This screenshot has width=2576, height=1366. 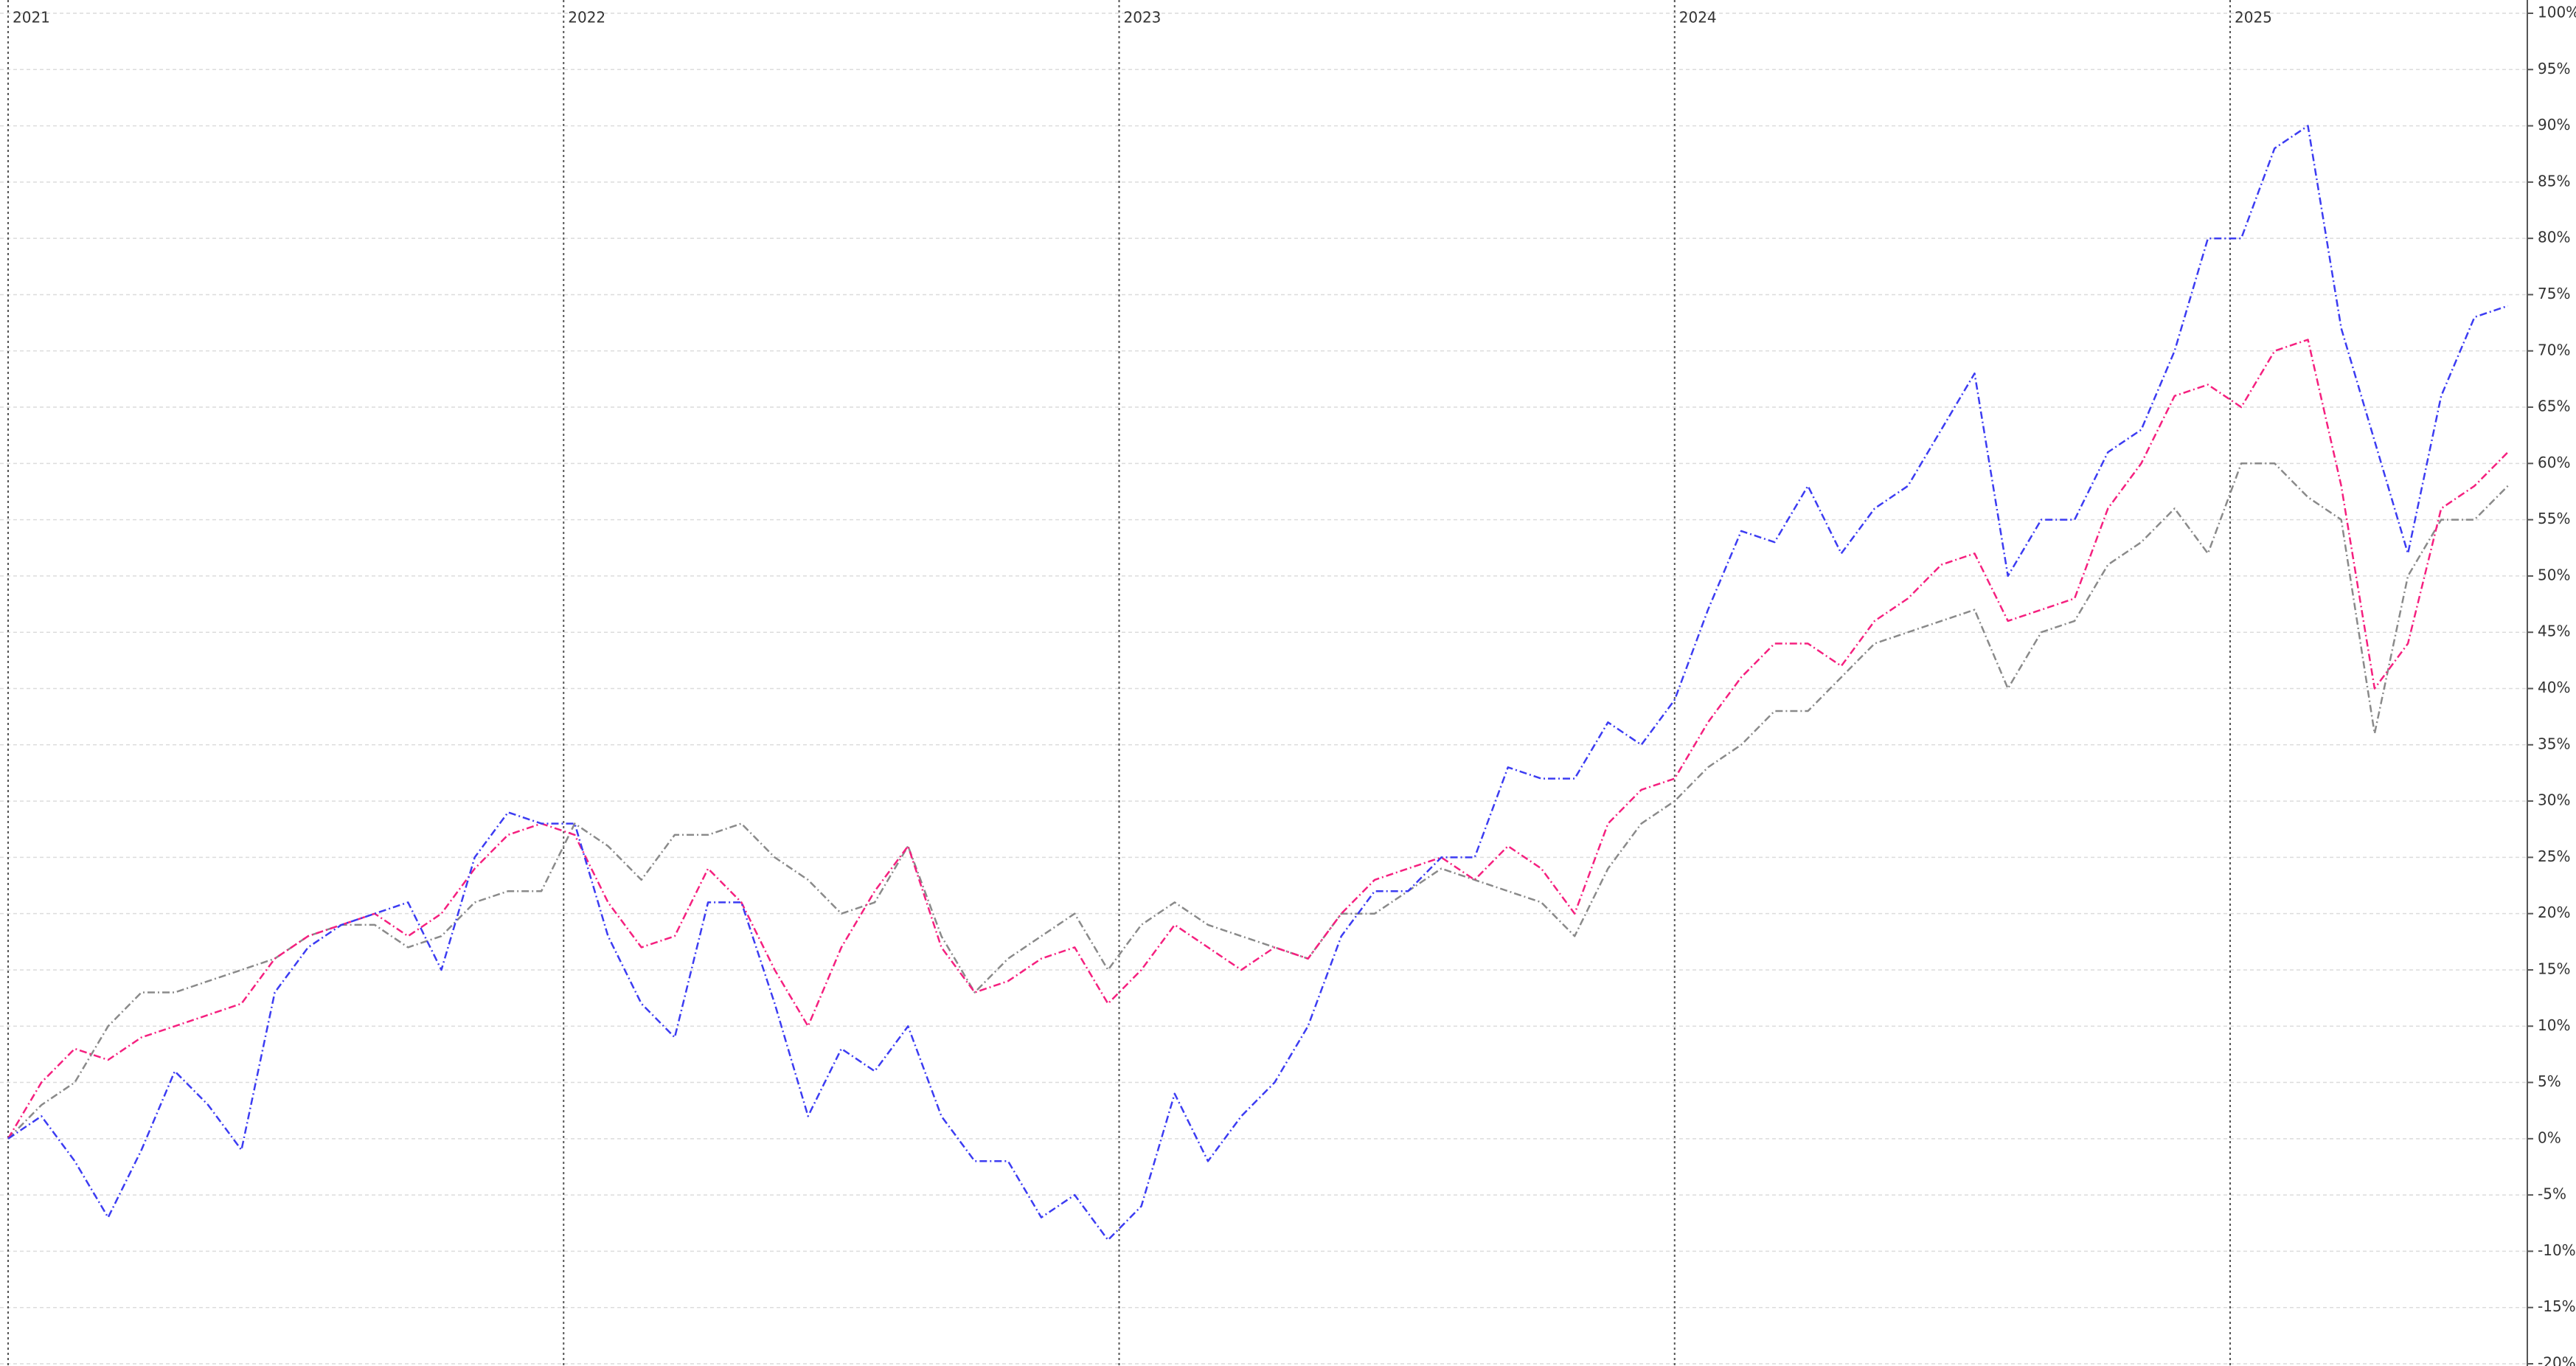 I want to click on y-tick-label: 65%, so click(x=2554, y=406).